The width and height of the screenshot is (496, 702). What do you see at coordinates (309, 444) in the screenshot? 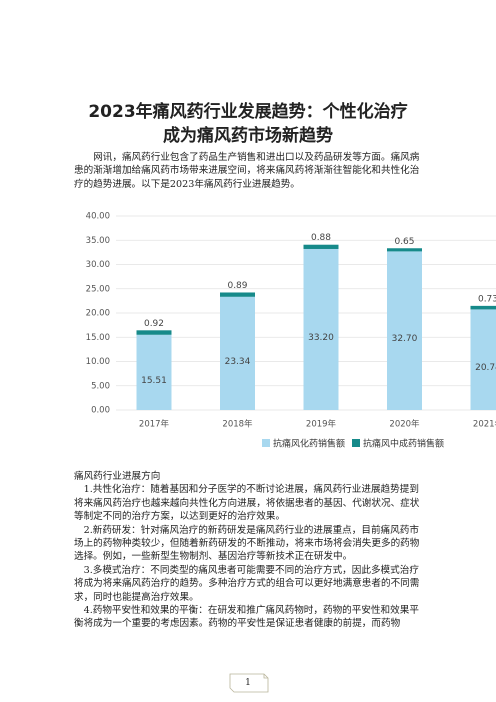
I see `legend-label: 抗痛风化药销售额` at bounding box center [309, 444].